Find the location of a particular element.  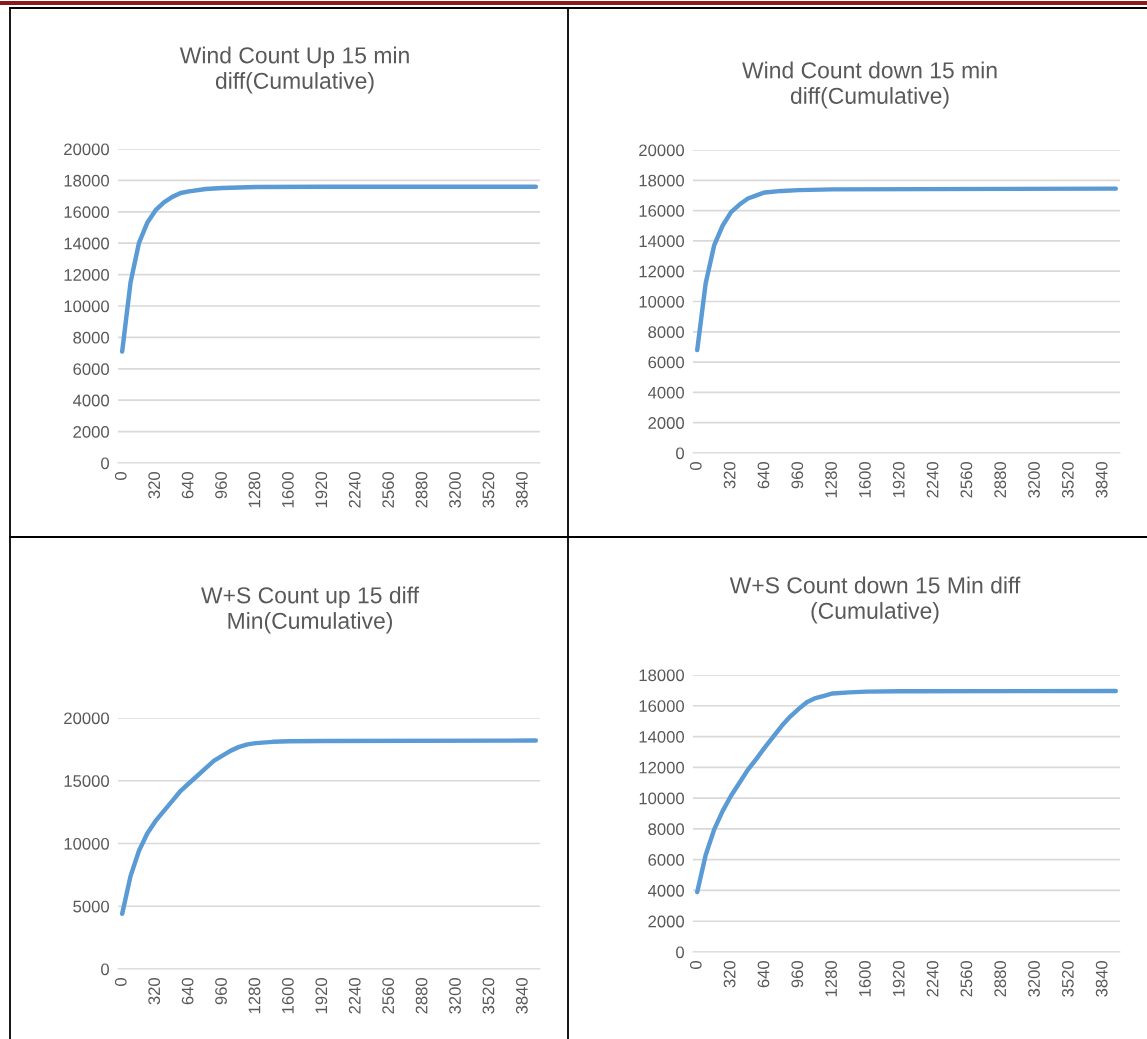

chart-title: Wind Count Up 15 min diff(Cumulative) is located at coordinates (294, 70).